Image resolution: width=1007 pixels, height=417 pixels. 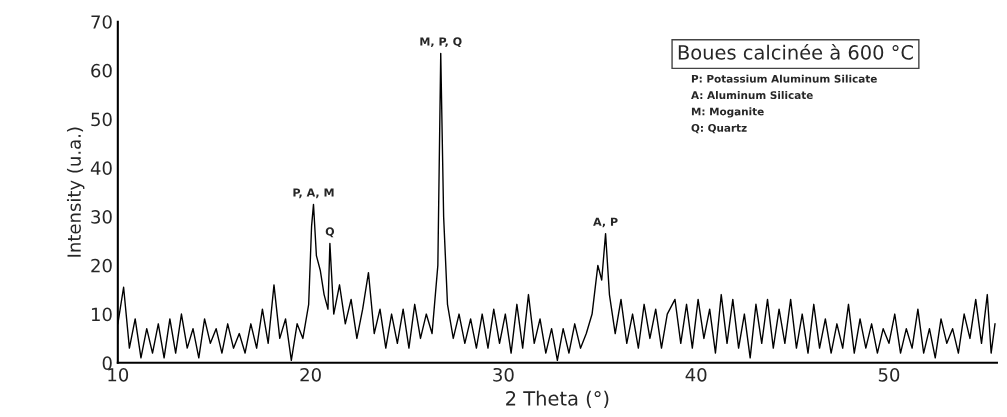 What do you see at coordinates (101, 265) in the screenshot?
I see `y-tick-label: 20` at bounding box center [101, 265].